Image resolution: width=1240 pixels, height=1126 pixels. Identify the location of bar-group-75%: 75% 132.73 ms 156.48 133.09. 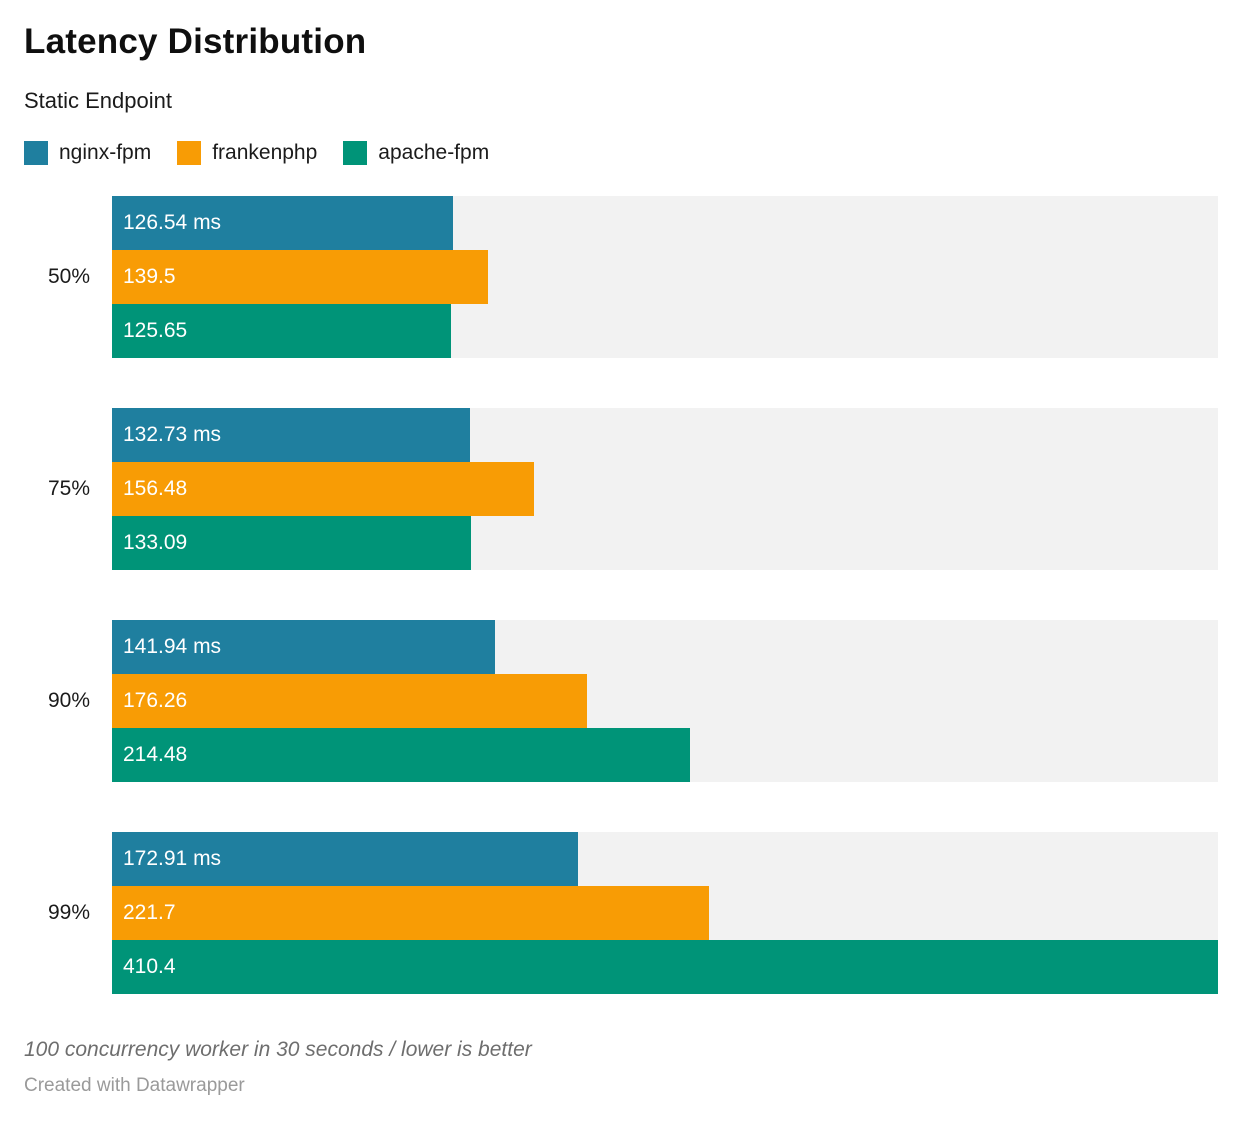
(621, 488).